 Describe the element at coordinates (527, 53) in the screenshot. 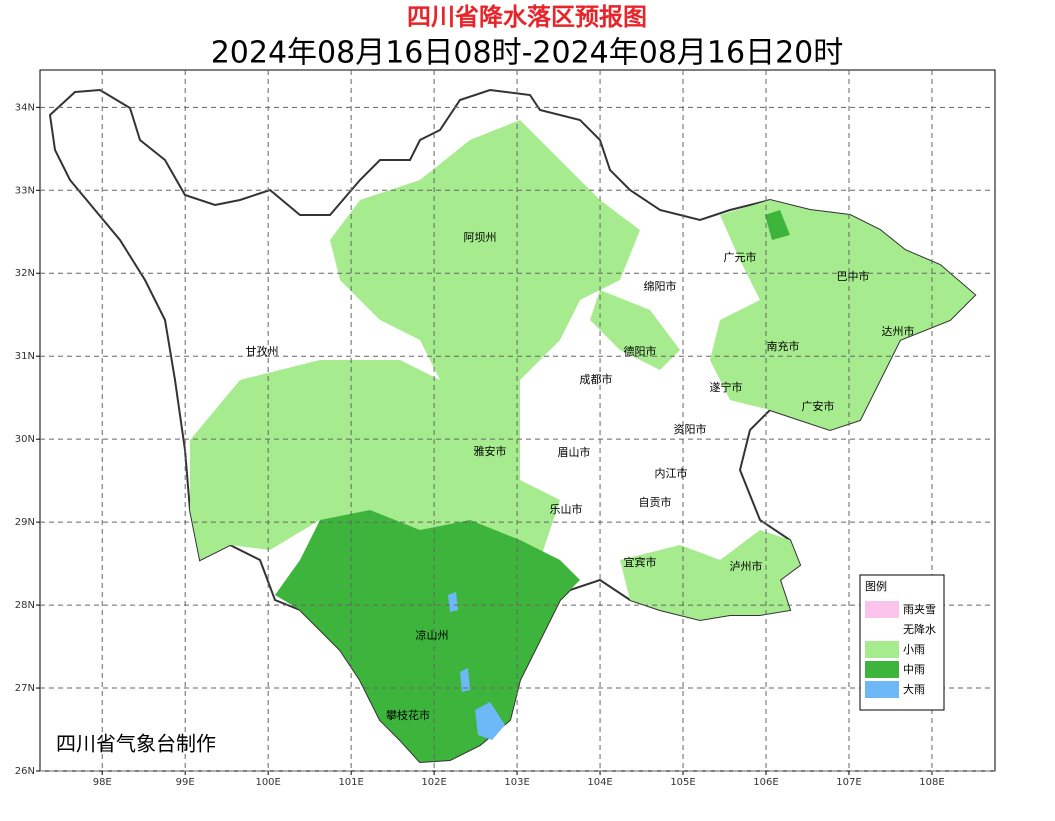

I see `subtitle: 2024年08月16日08时-2024年08月16日20时` at that location.